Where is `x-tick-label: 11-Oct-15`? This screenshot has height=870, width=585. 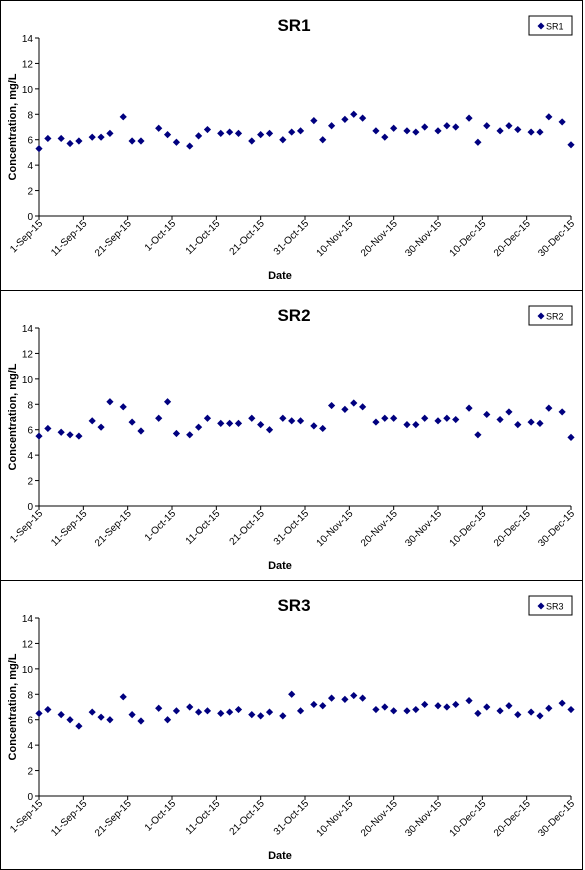 x-tick-label: 11-Oct-15 is located at coordinates (203, 527).